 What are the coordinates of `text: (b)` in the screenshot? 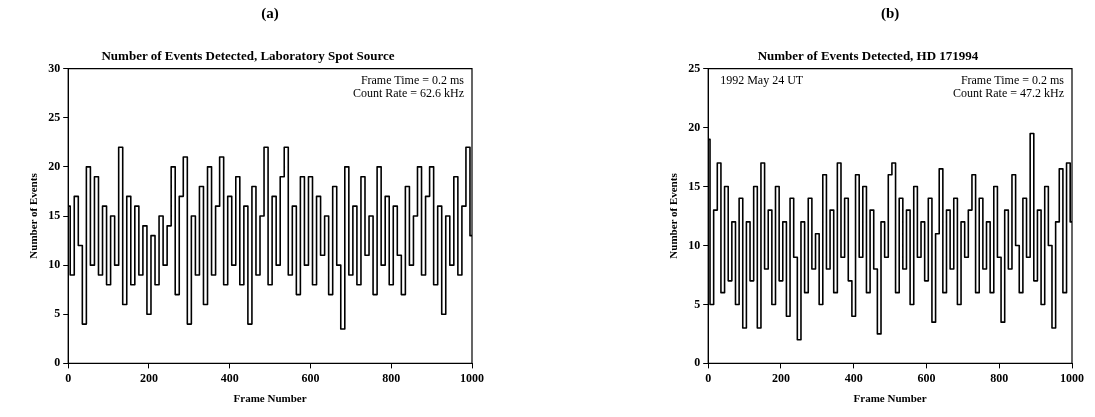 It's located at (890, 14).